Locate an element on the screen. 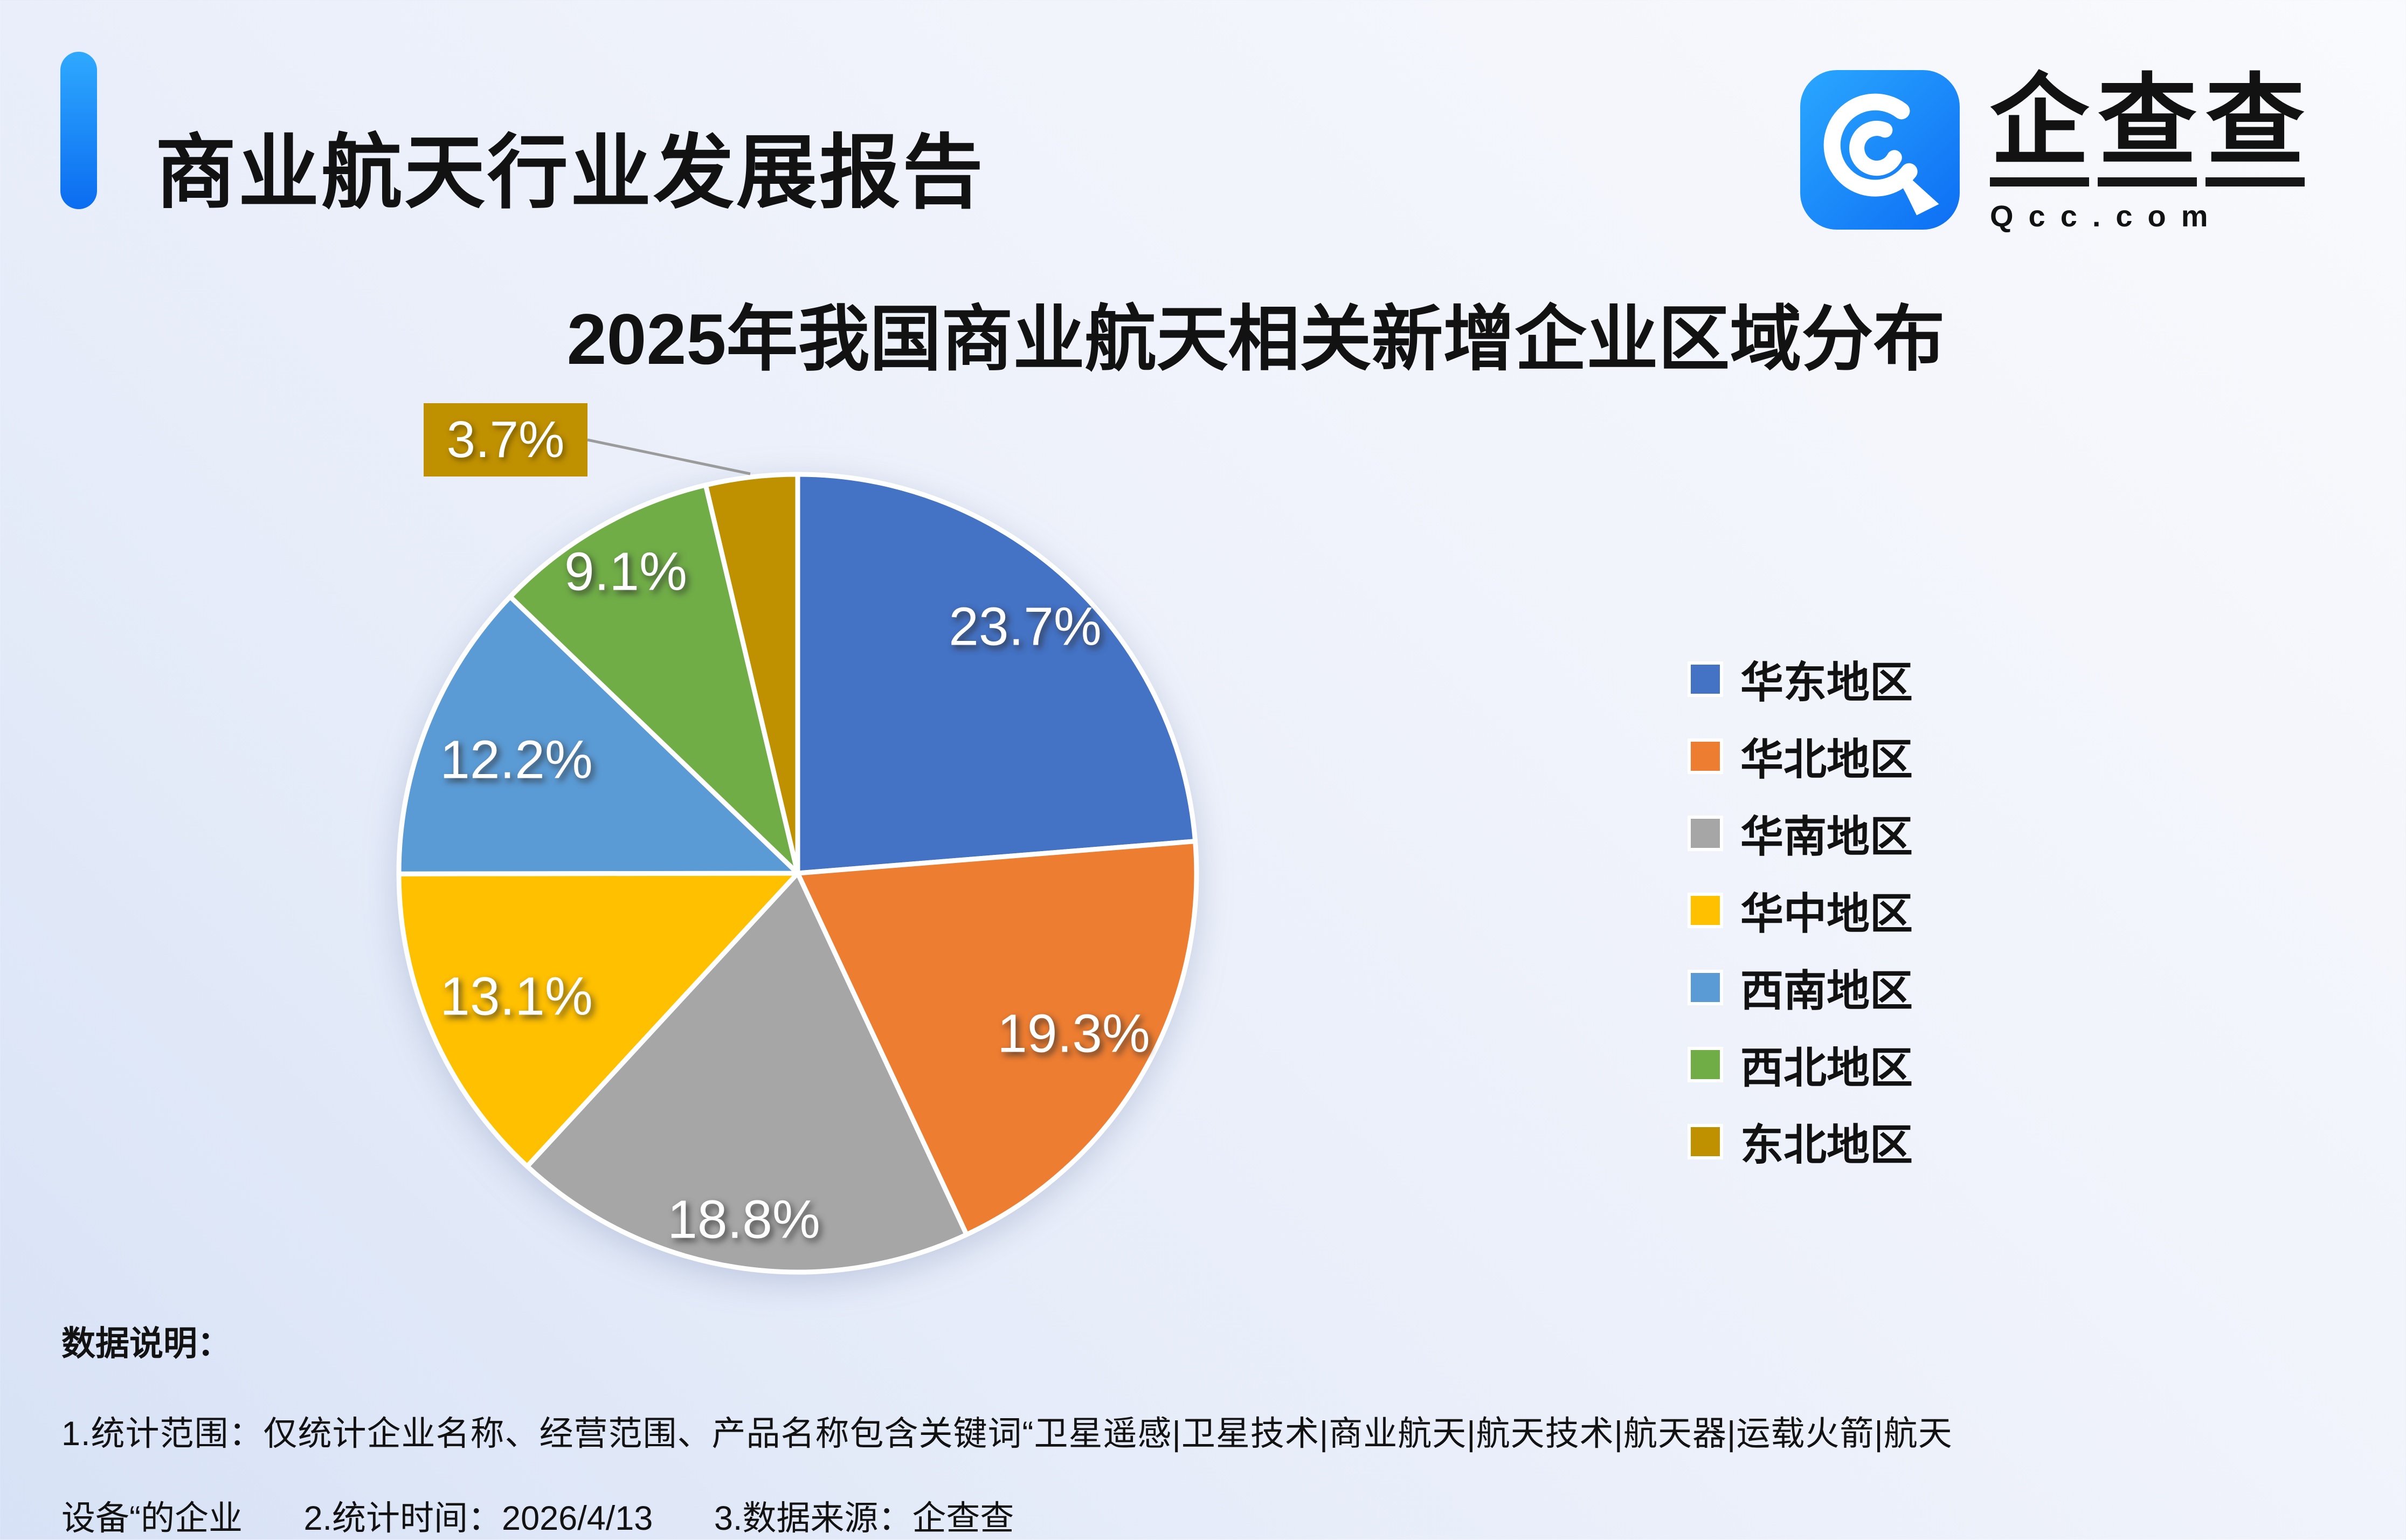 Image resolution: width=2406 pixels, height=1540 pixels. legend-label: 东北地区 is located at coordinates (1826, 1145).